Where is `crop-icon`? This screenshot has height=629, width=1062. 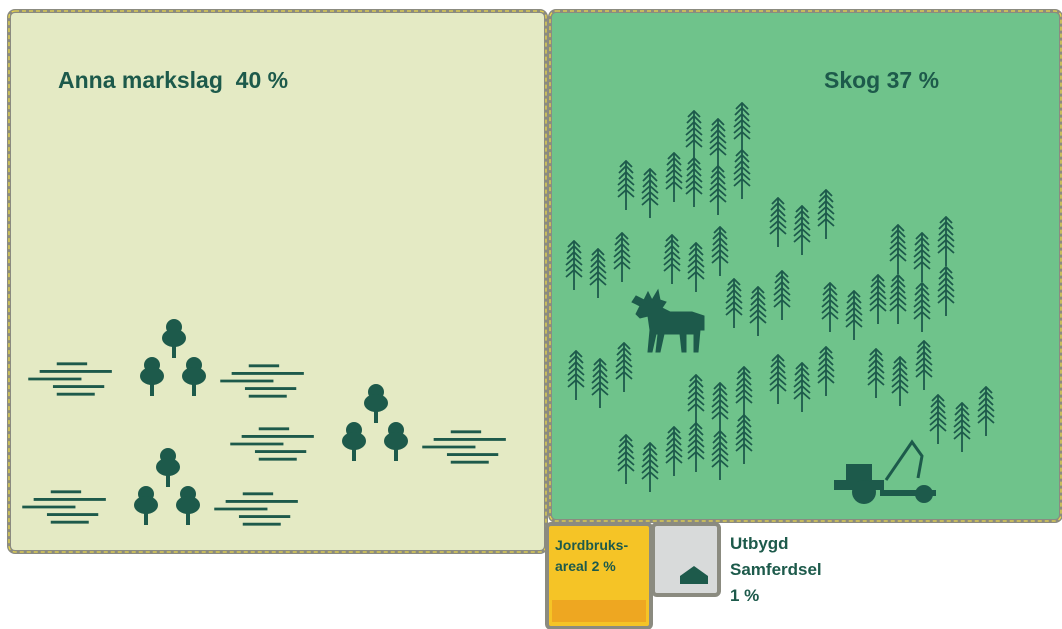 crop-icon is located at coordinates (599, 611).